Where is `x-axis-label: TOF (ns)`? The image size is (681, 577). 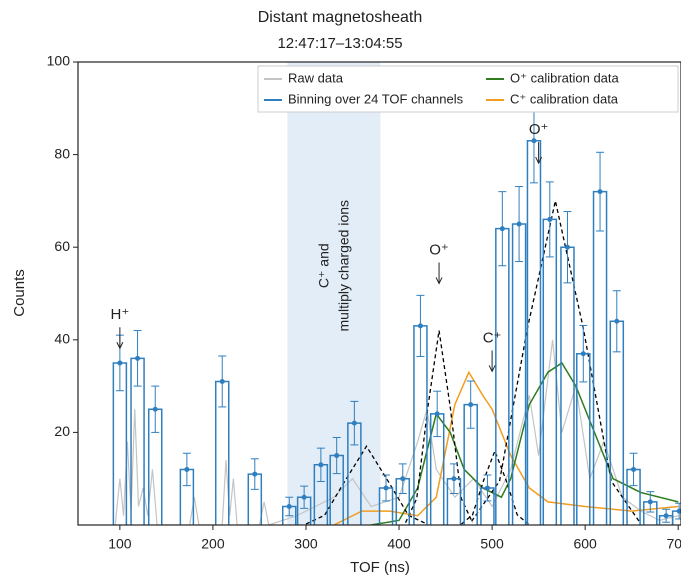
x-axis-label: TOF (ns) is located at coordinates (380, 567).